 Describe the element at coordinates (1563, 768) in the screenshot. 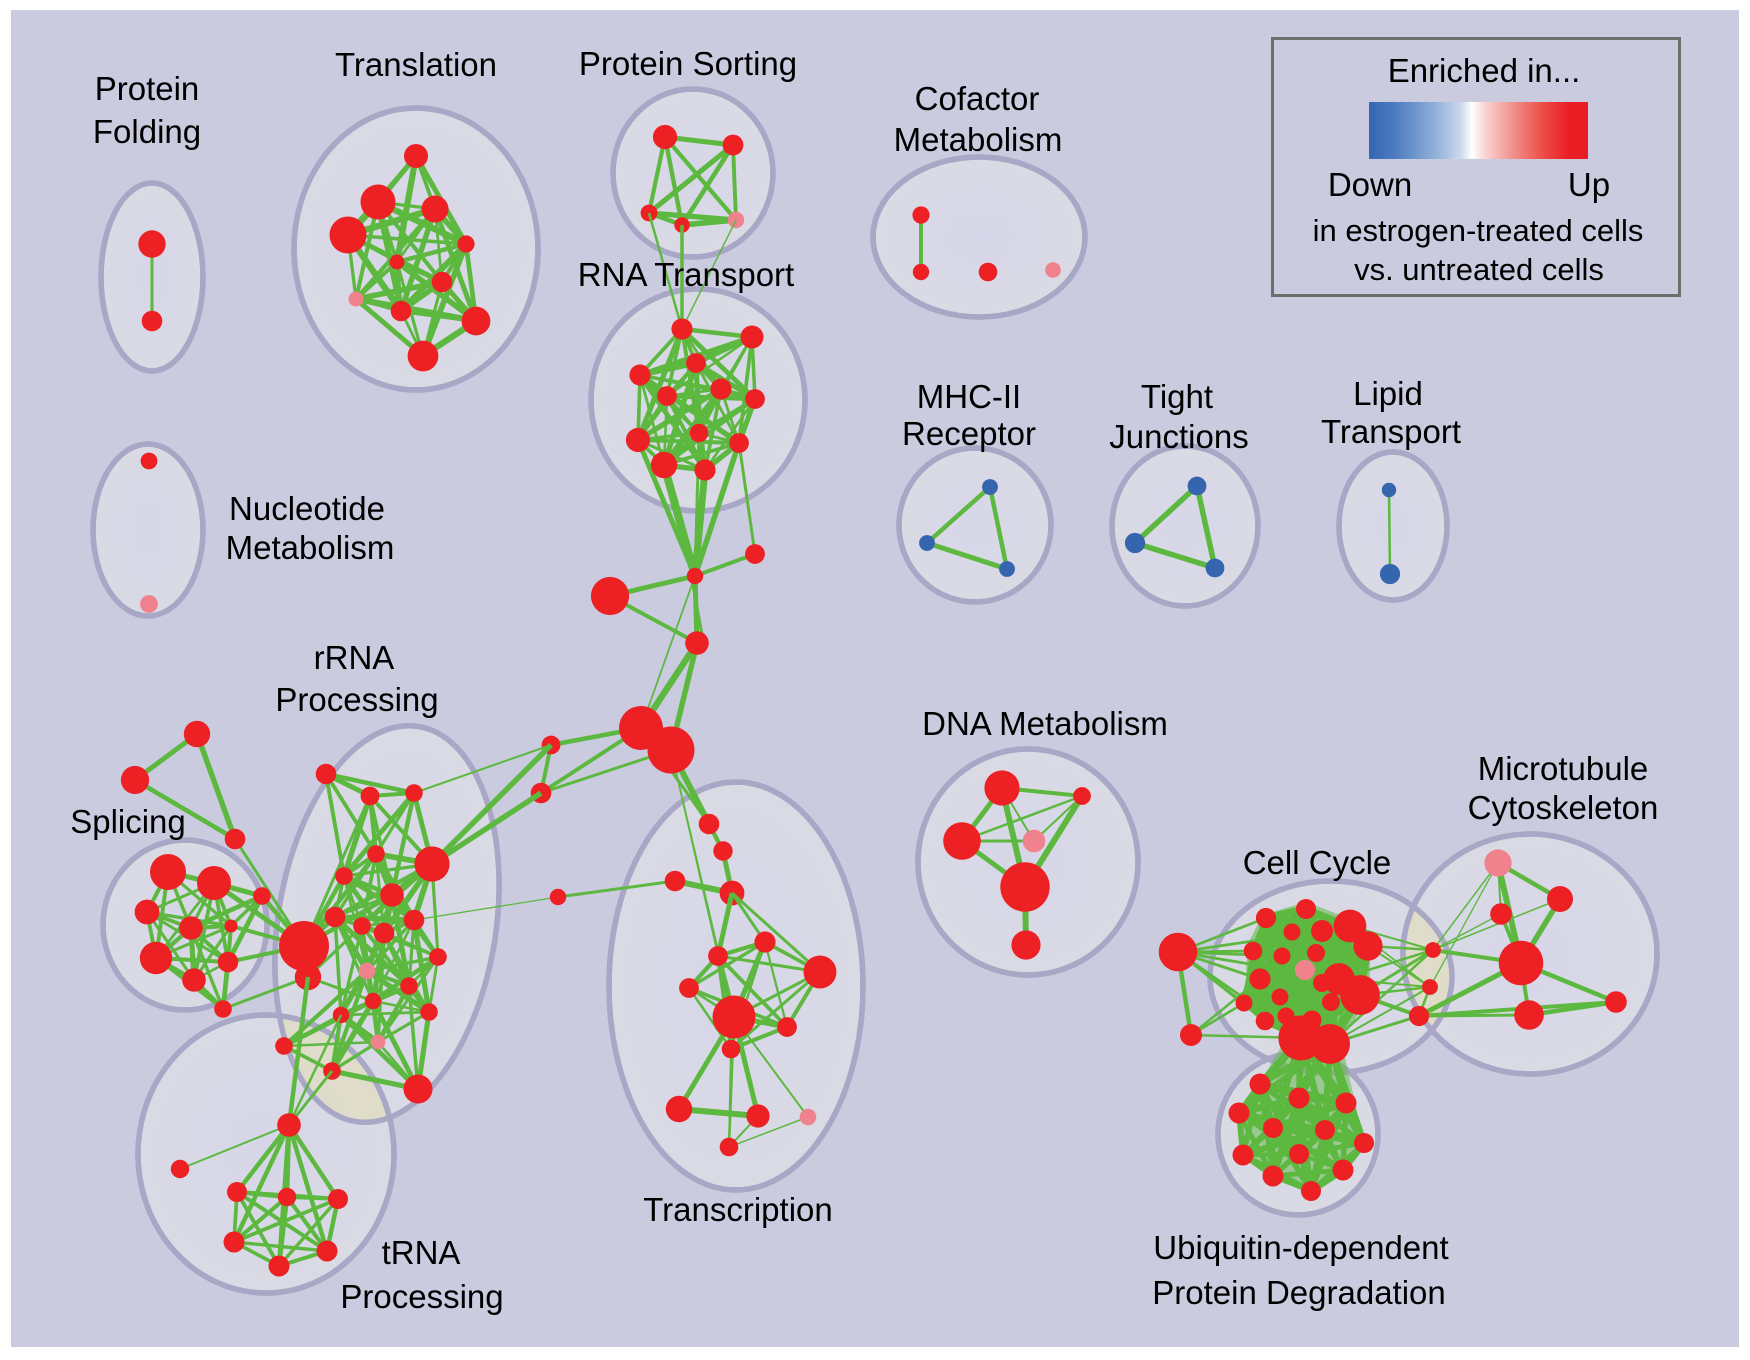

I see `svg-text: Microtubule` at that location.